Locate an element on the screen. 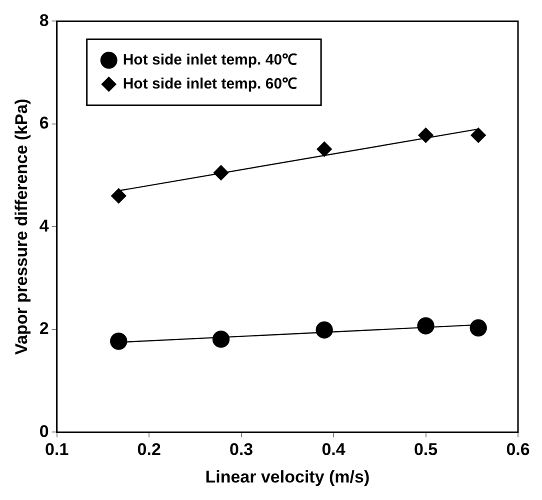 The image size is (542, 500). legend-label: Hot side inlet temp. 40℃ is located at coordinates (210, 59).